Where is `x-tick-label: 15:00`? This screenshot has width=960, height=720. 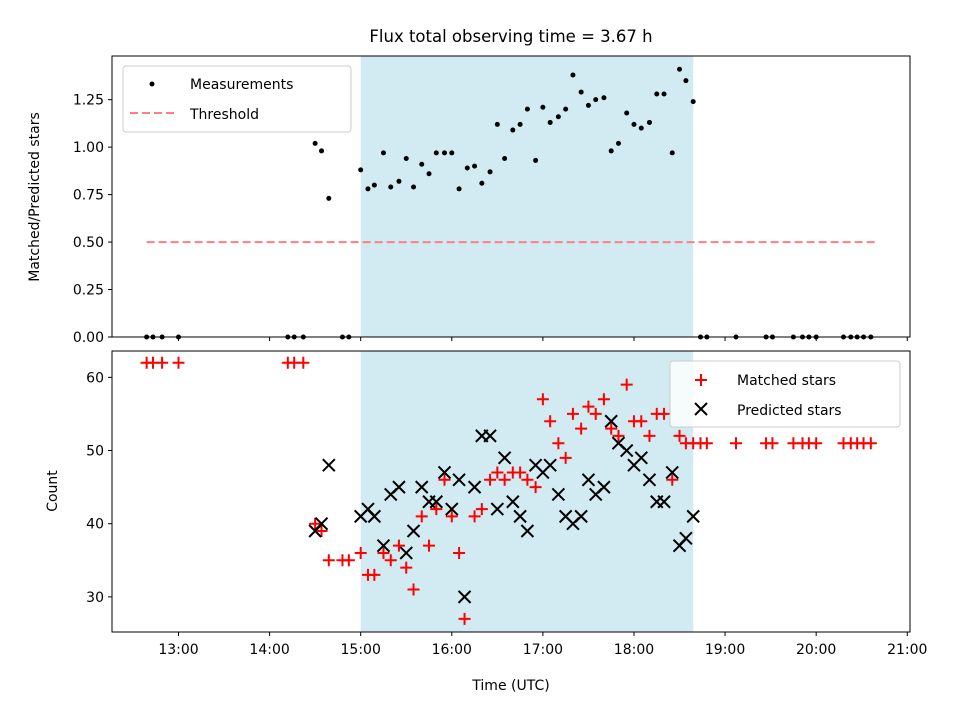 x-tick-label: 15:00 is located at coordinates (361, 650).